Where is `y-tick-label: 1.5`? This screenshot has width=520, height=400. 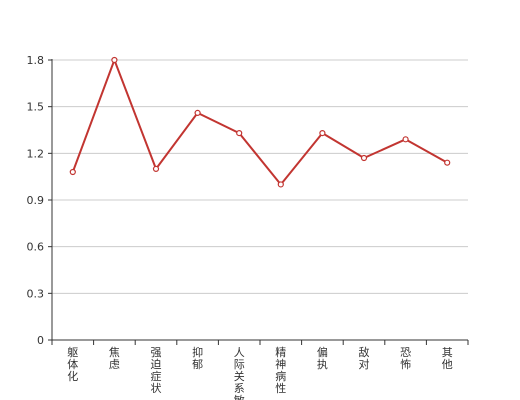
y-tick-label: 1.5 is located at coordinates (36, 107).